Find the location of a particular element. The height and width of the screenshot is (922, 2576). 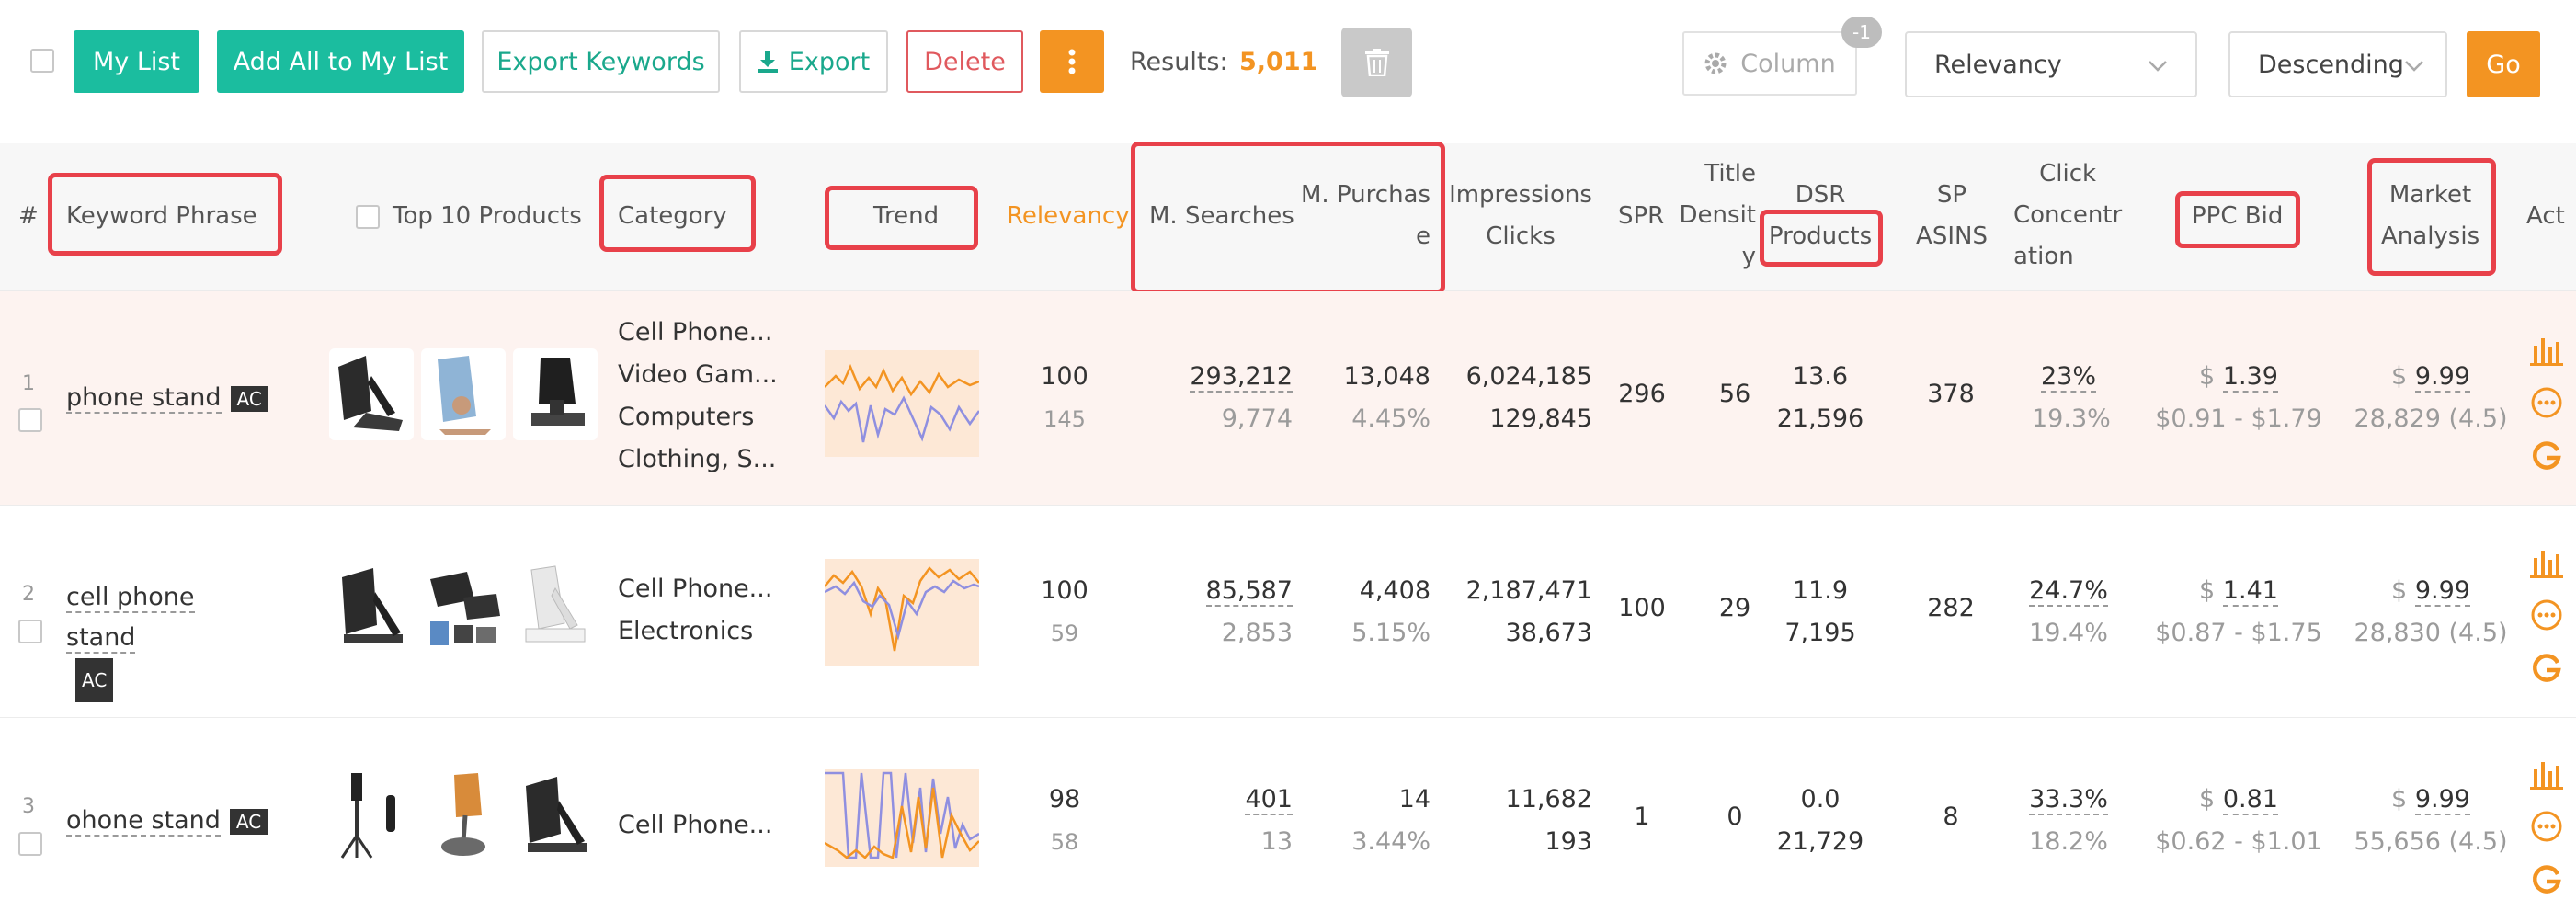

header-m-searches: M. Searches is located at coordinates (1221, 216).